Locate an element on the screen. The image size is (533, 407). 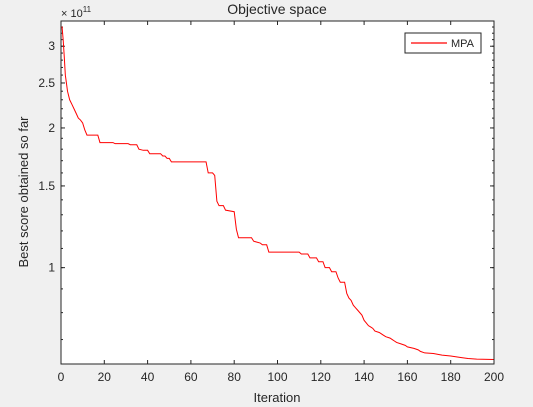
x-tick-label: 40 is located at coordinates (148, 377).